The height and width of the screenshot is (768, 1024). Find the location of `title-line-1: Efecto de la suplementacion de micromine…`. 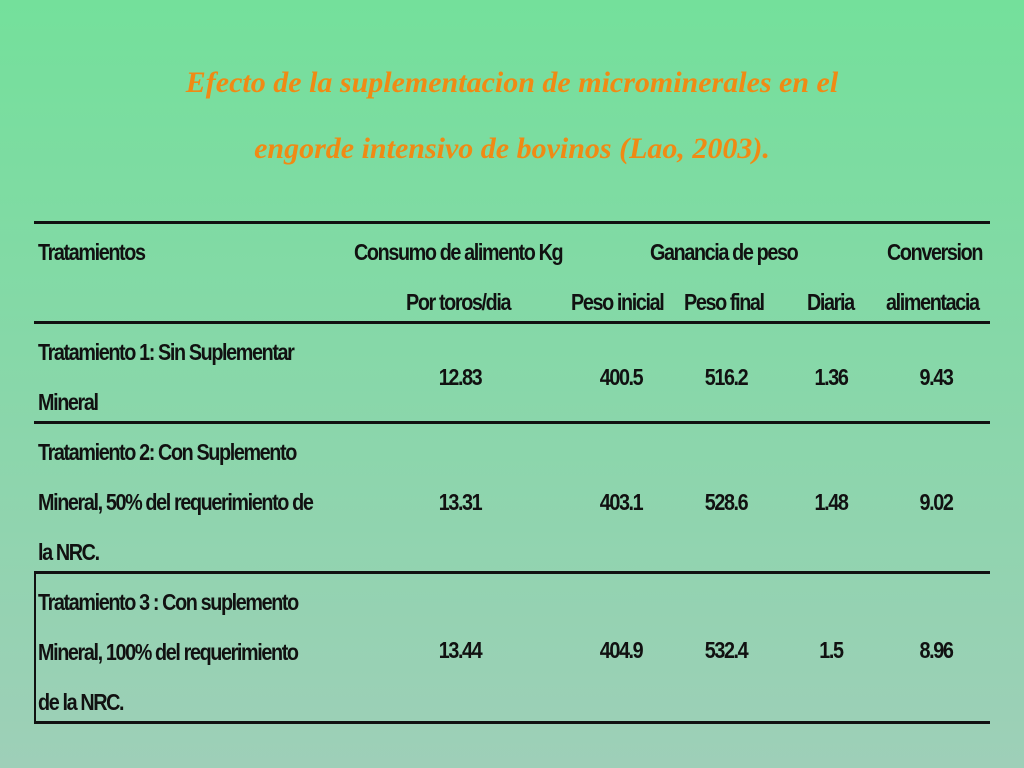

title-line-1: Efecto de la suplementacion de micromine… is located at coordinates (512, 82).